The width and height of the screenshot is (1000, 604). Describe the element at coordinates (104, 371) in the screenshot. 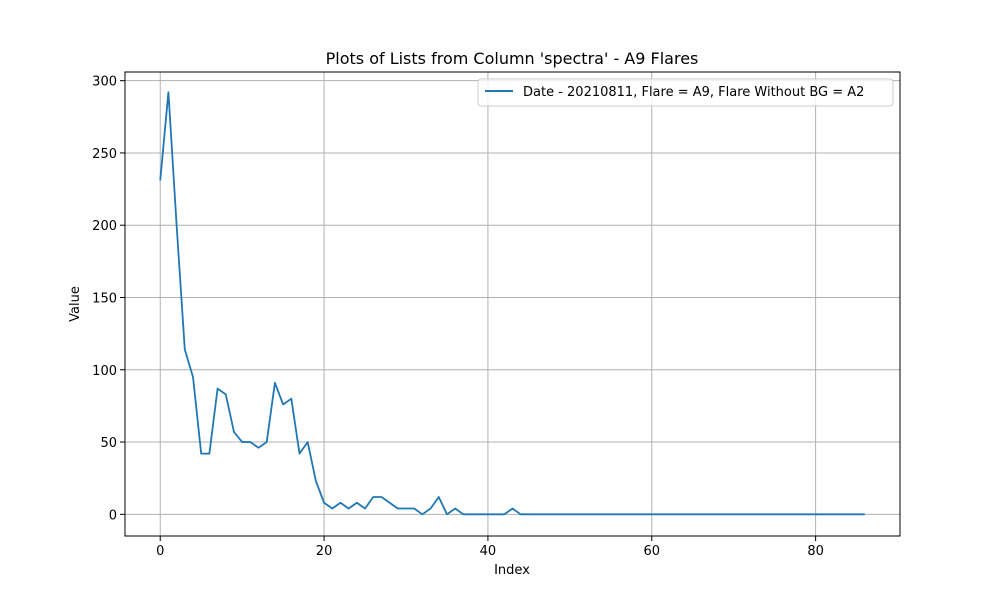

I see `y-tick-label: 100` at that location.